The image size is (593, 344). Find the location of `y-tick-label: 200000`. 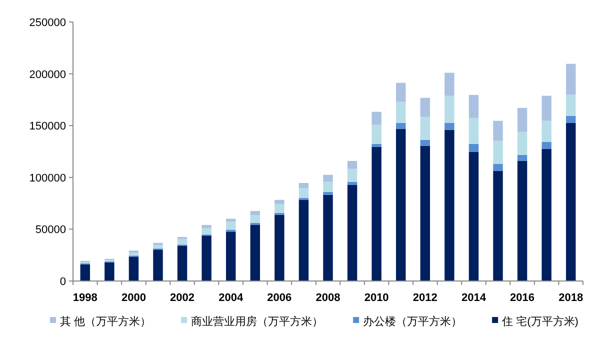

y-tick-label: 200000 is located at coordinates (47, 74).